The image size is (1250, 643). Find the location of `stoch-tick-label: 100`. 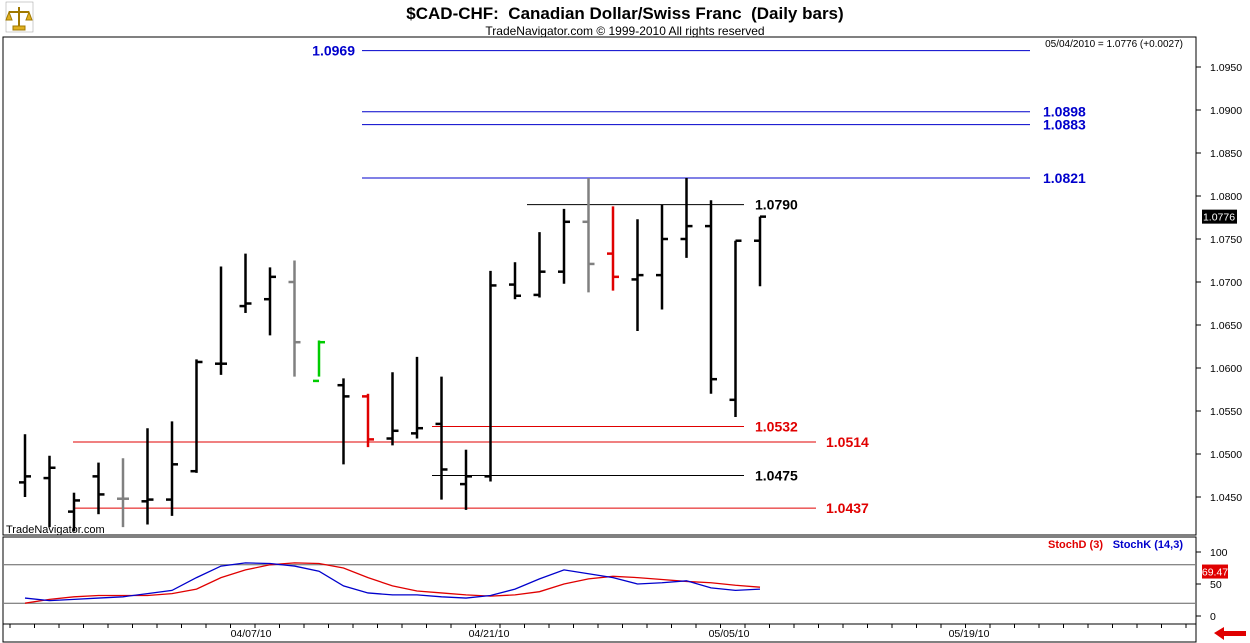

stoch-tick-label: 100 is located at coordinates (1219, 553).